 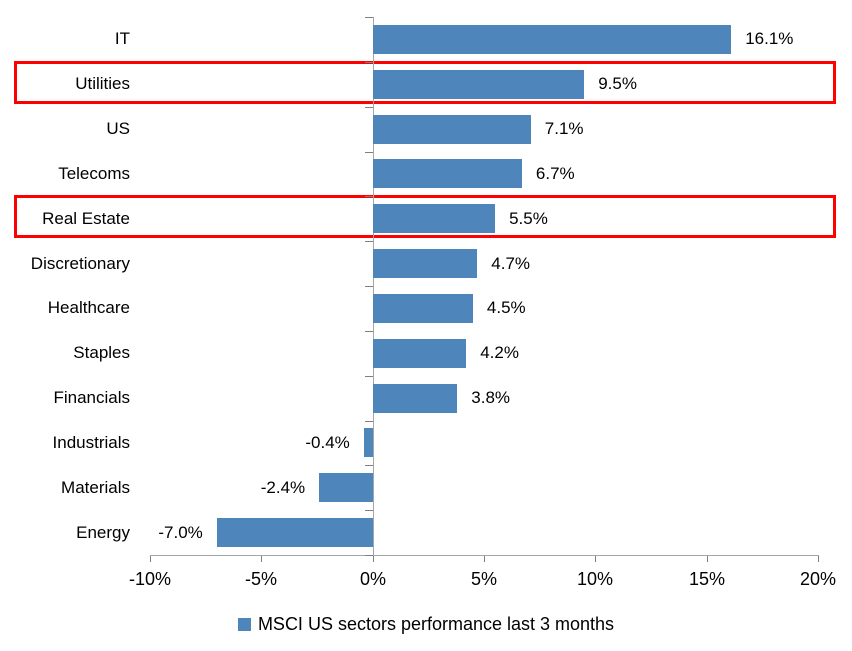 What do you see at coordinates (555, 173) in the screenshot?
I see `value-label: 6.7%` at bounding box center [555, 173].